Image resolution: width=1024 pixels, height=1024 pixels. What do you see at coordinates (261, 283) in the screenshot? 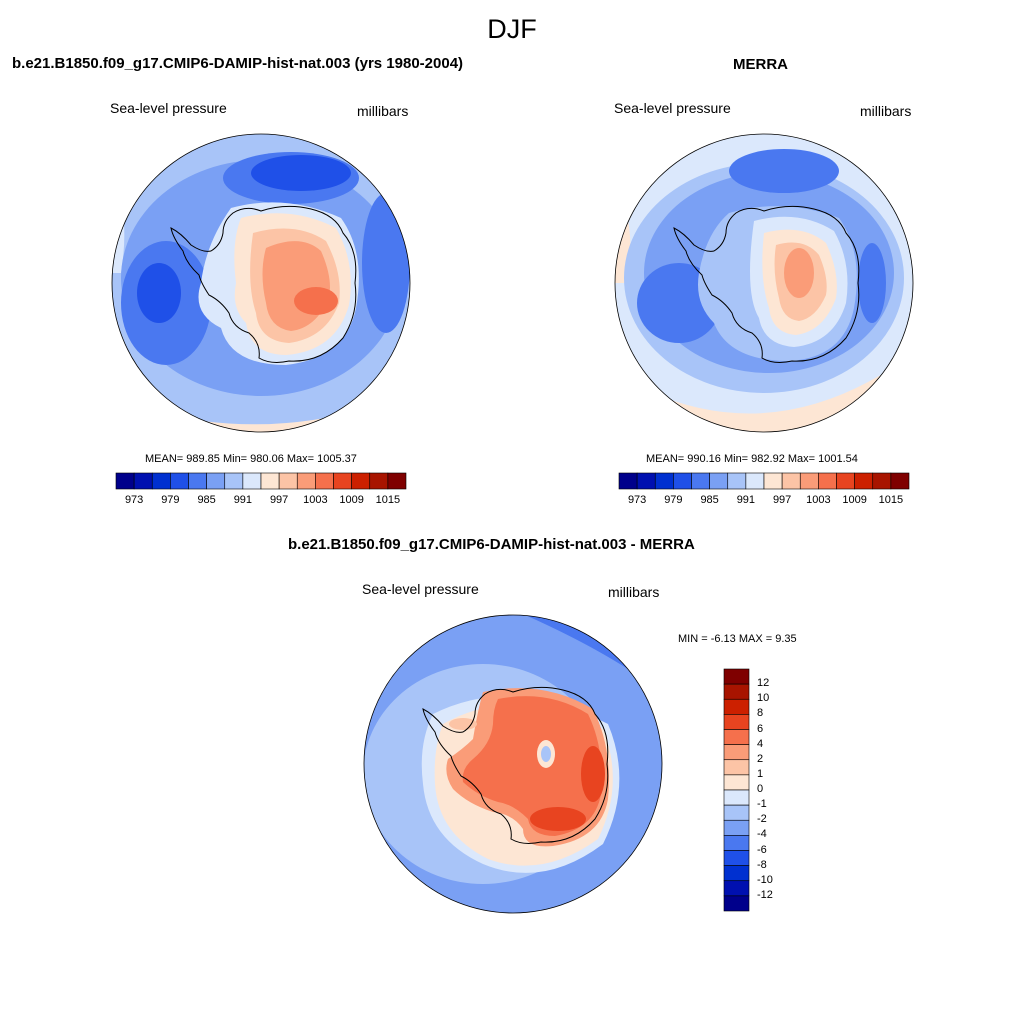
I see `panel-1-polar-map` at bounding box center [261, 283].